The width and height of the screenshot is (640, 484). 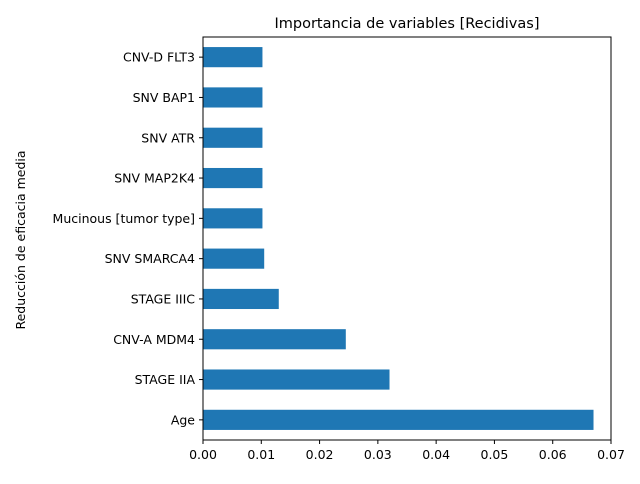 What do you see at coordinates (398, 419) in the screenshot?
I see `bar-age` at bounding box center [398, 419].